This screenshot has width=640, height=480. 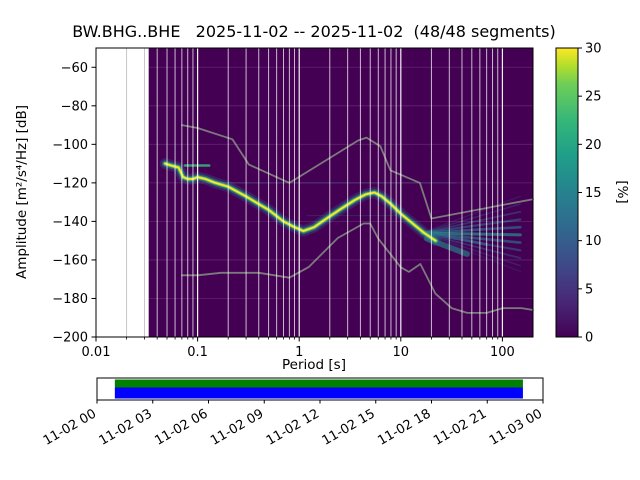 I want to click on y-axis-label: Amplitude [m²/s⁴/Hz] [dB], so click(x=22, y=192).